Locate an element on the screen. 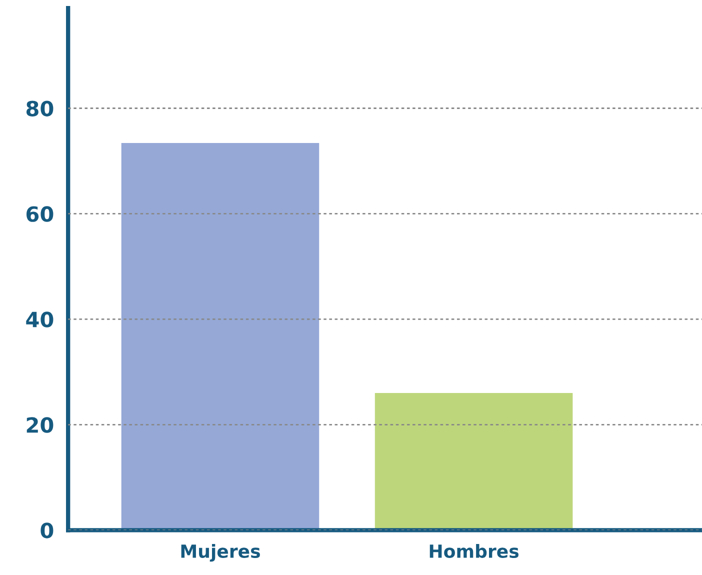 The image size is (702, 575). x-tick-label: Mujeres is located at coordinates (220, 553).